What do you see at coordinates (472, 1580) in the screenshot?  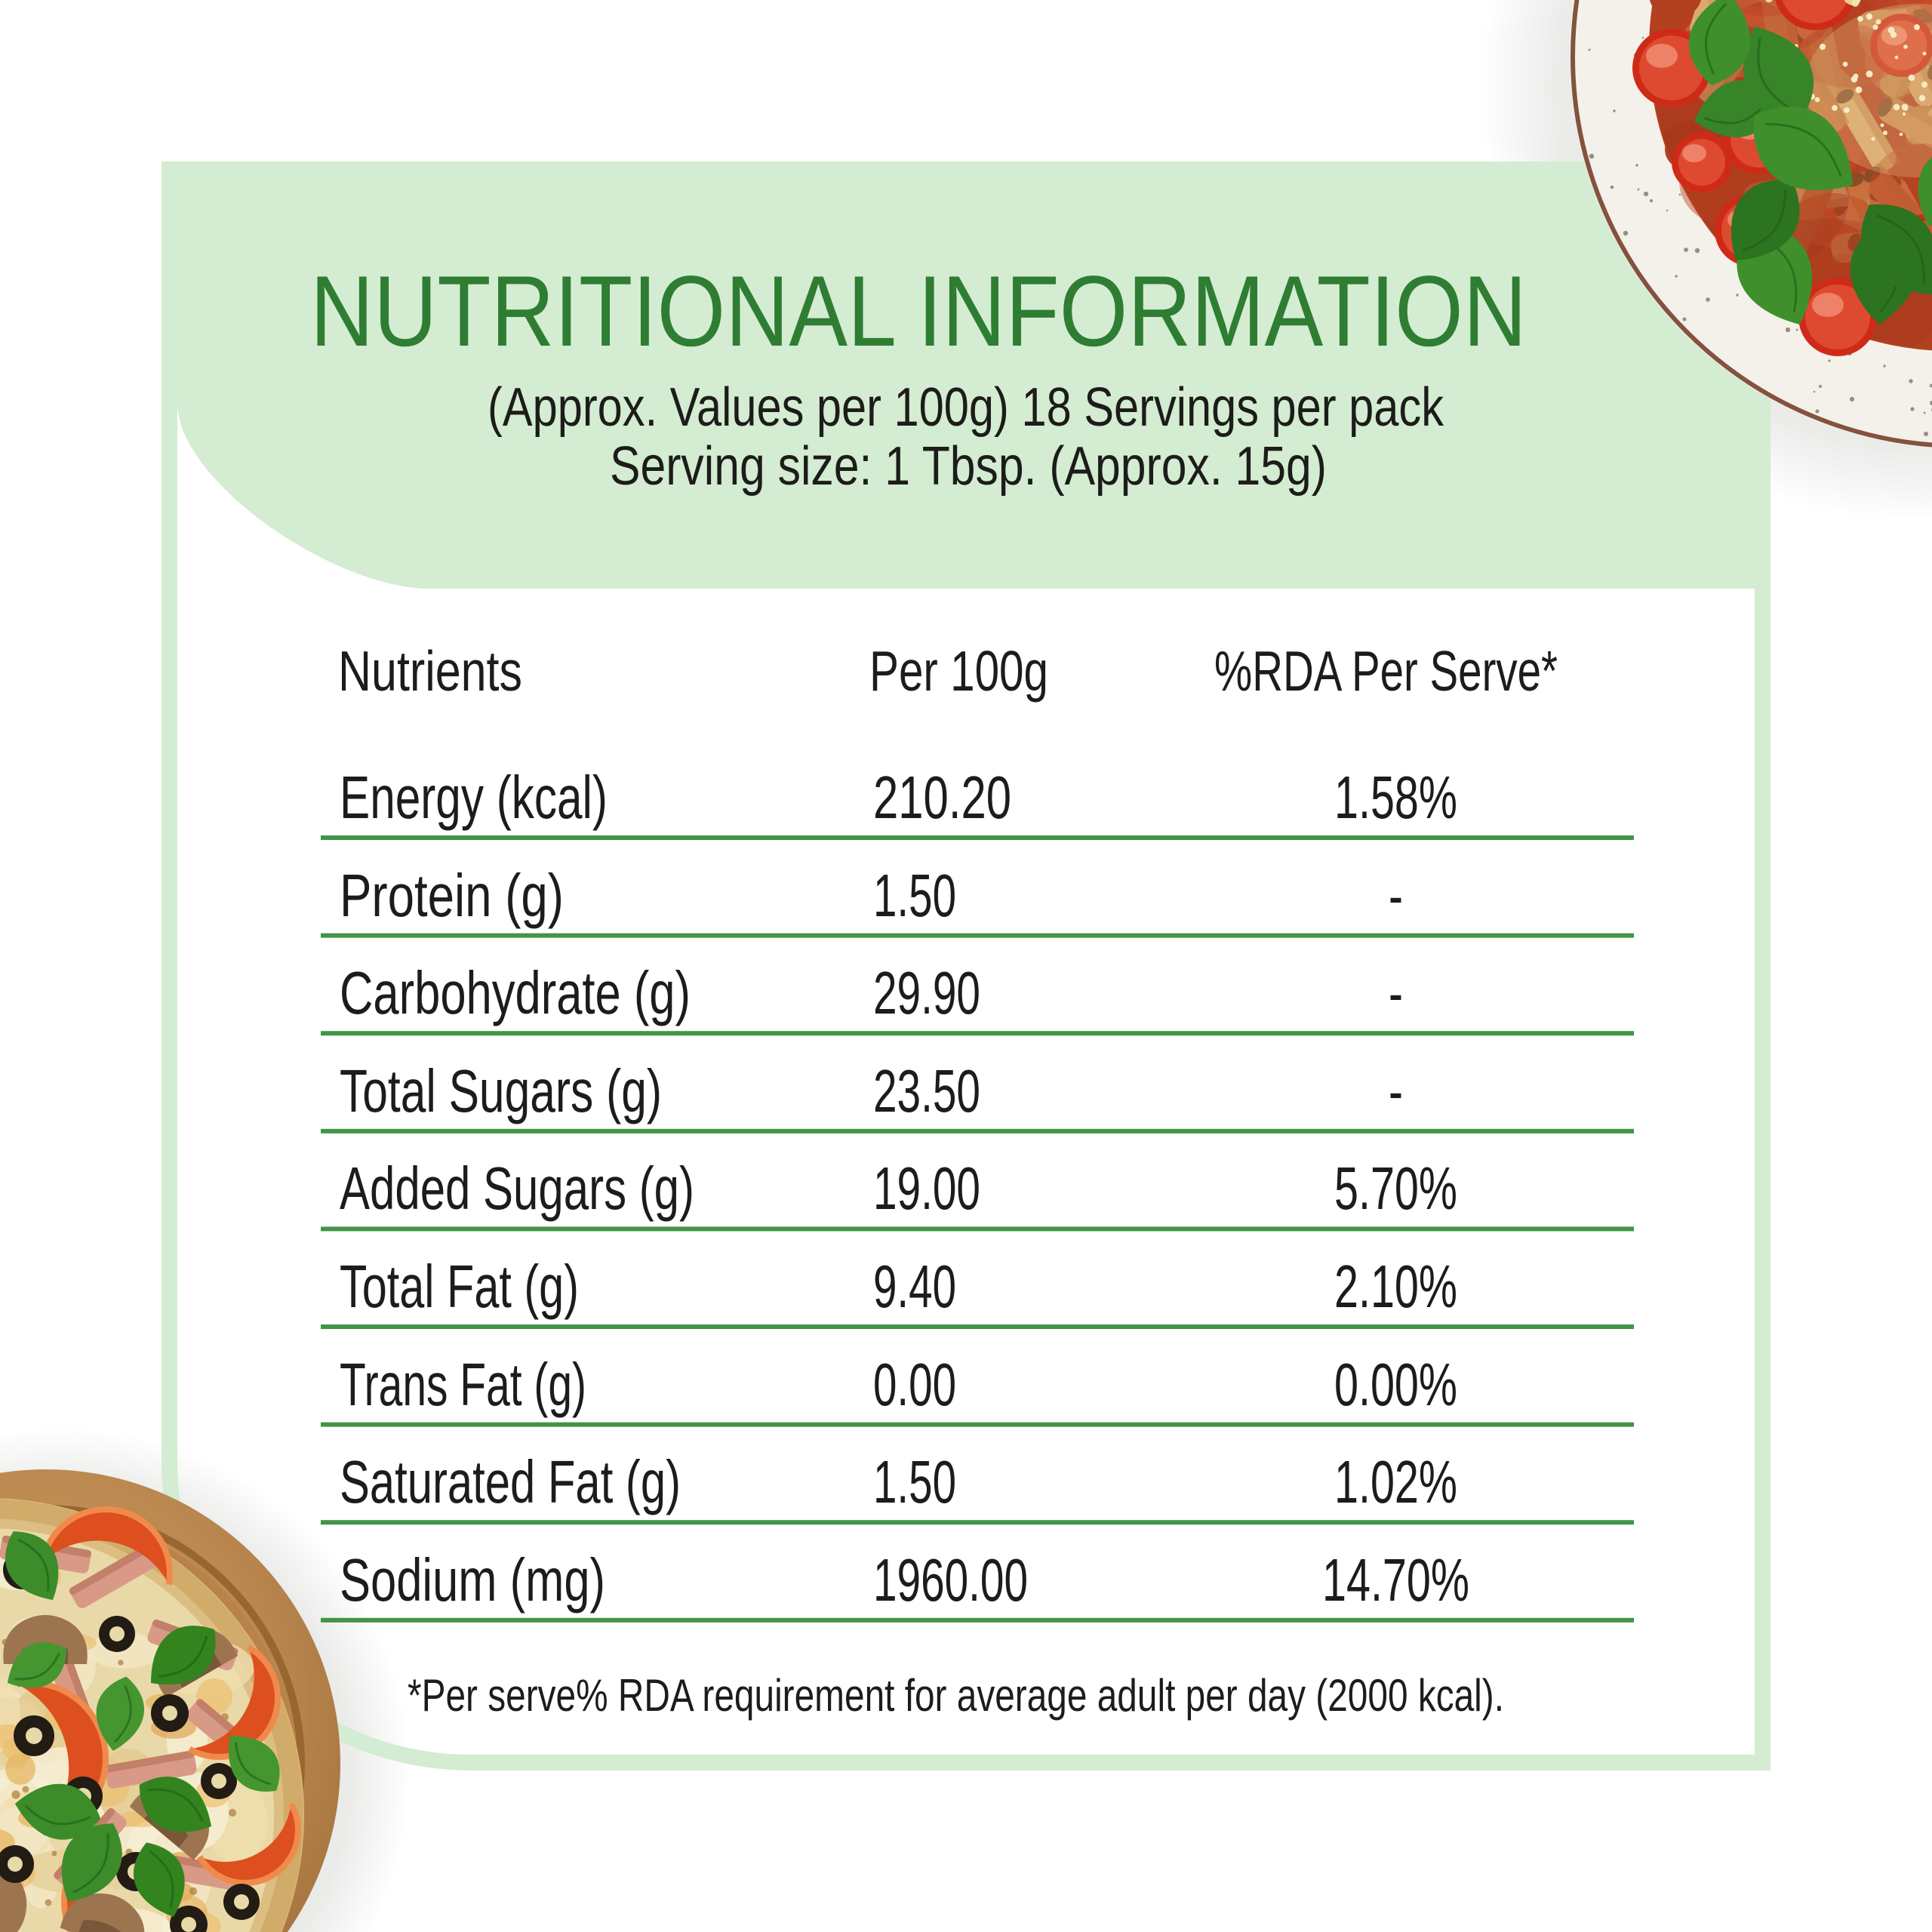 I see `svg-text: Sodium (mg)` at bounding box center [472, 1580].